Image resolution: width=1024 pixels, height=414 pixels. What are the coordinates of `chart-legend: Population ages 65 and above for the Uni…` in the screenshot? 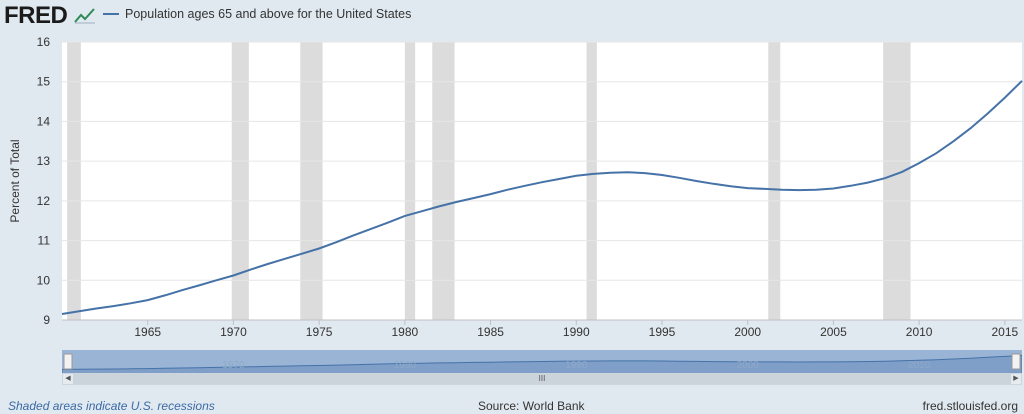 It's located at (257, 14).